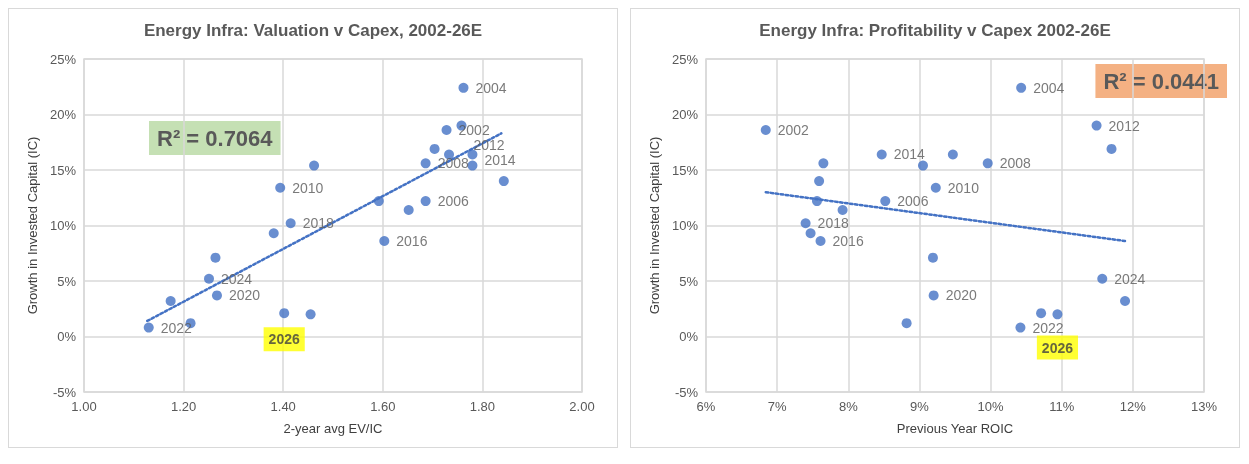  I want to click on x-tick-label: 7%, so click(777, 406).